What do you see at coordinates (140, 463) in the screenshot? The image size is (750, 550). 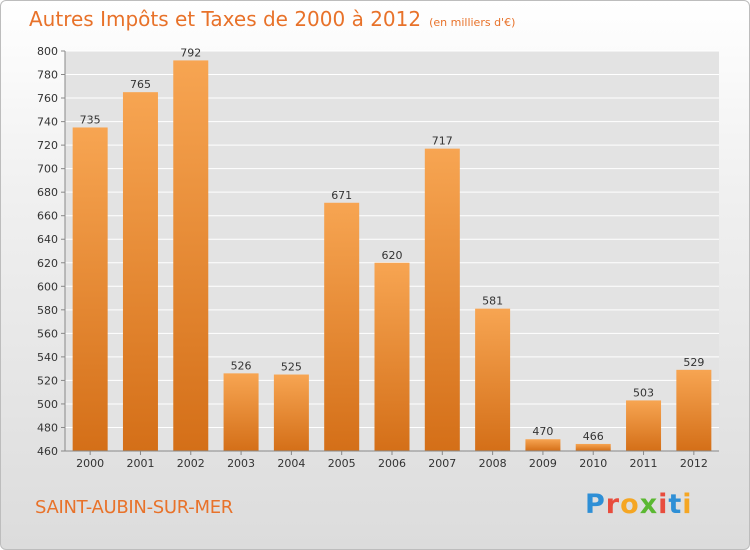 I see `x-tick-label: 2001` at bounding box center [140, 463].